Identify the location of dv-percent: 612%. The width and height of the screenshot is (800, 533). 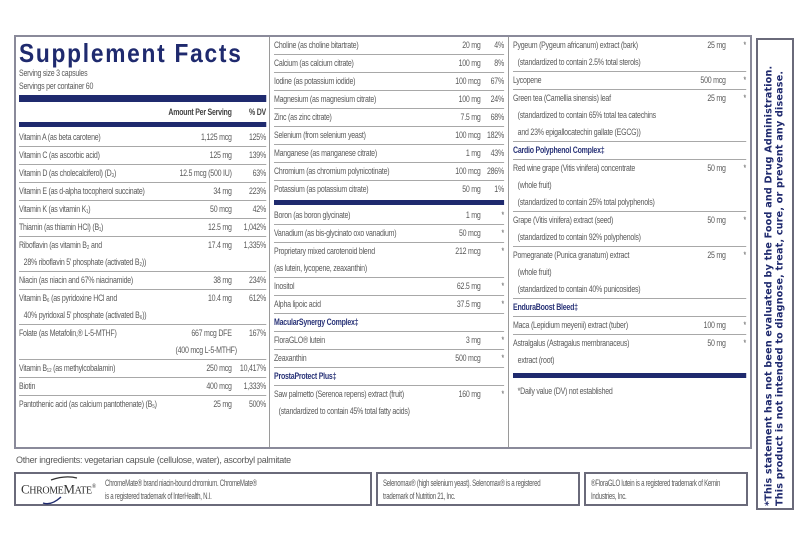
(257, 298).